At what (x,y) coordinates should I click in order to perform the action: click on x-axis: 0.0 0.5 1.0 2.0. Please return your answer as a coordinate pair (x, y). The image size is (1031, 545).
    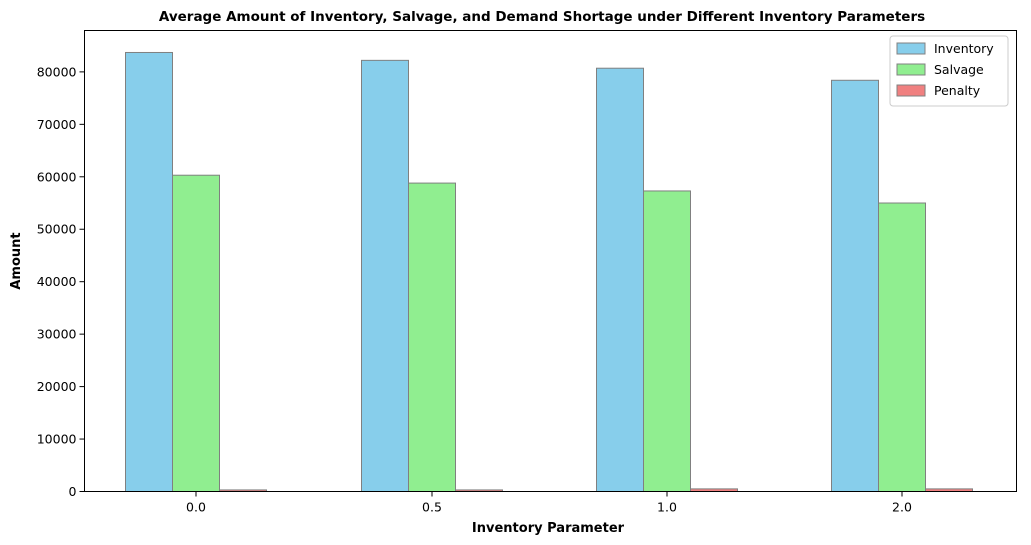
    Looking at the image, I should click on (549, 503).